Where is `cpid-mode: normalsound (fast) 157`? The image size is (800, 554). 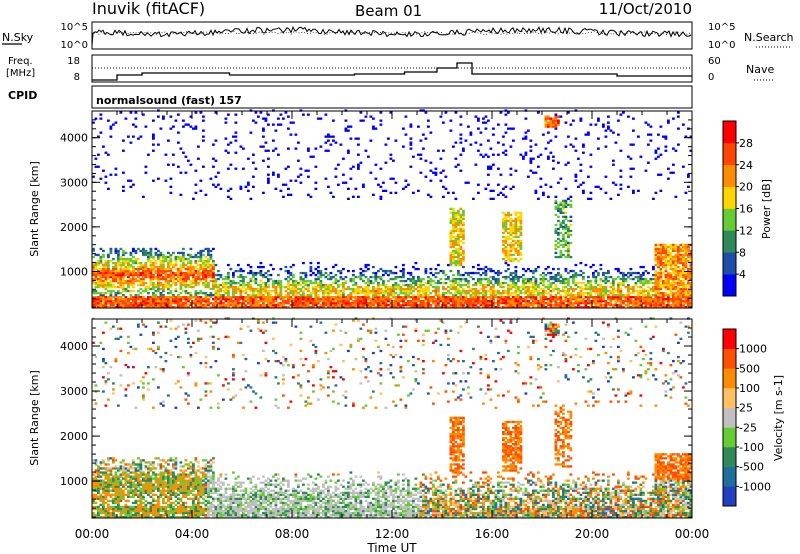
cpid-mode: normalsound (fast) 157 is located at coordinates (169, 100).